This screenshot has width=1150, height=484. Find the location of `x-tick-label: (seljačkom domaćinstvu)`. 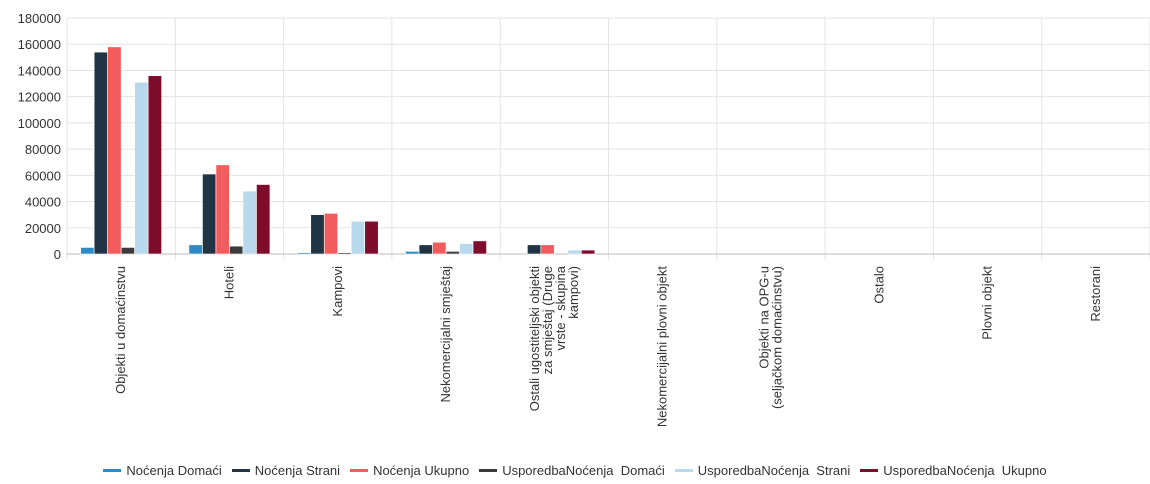

x-tick-label: (seljačkom domaćinstvu) is located at coordinates (776, 337).